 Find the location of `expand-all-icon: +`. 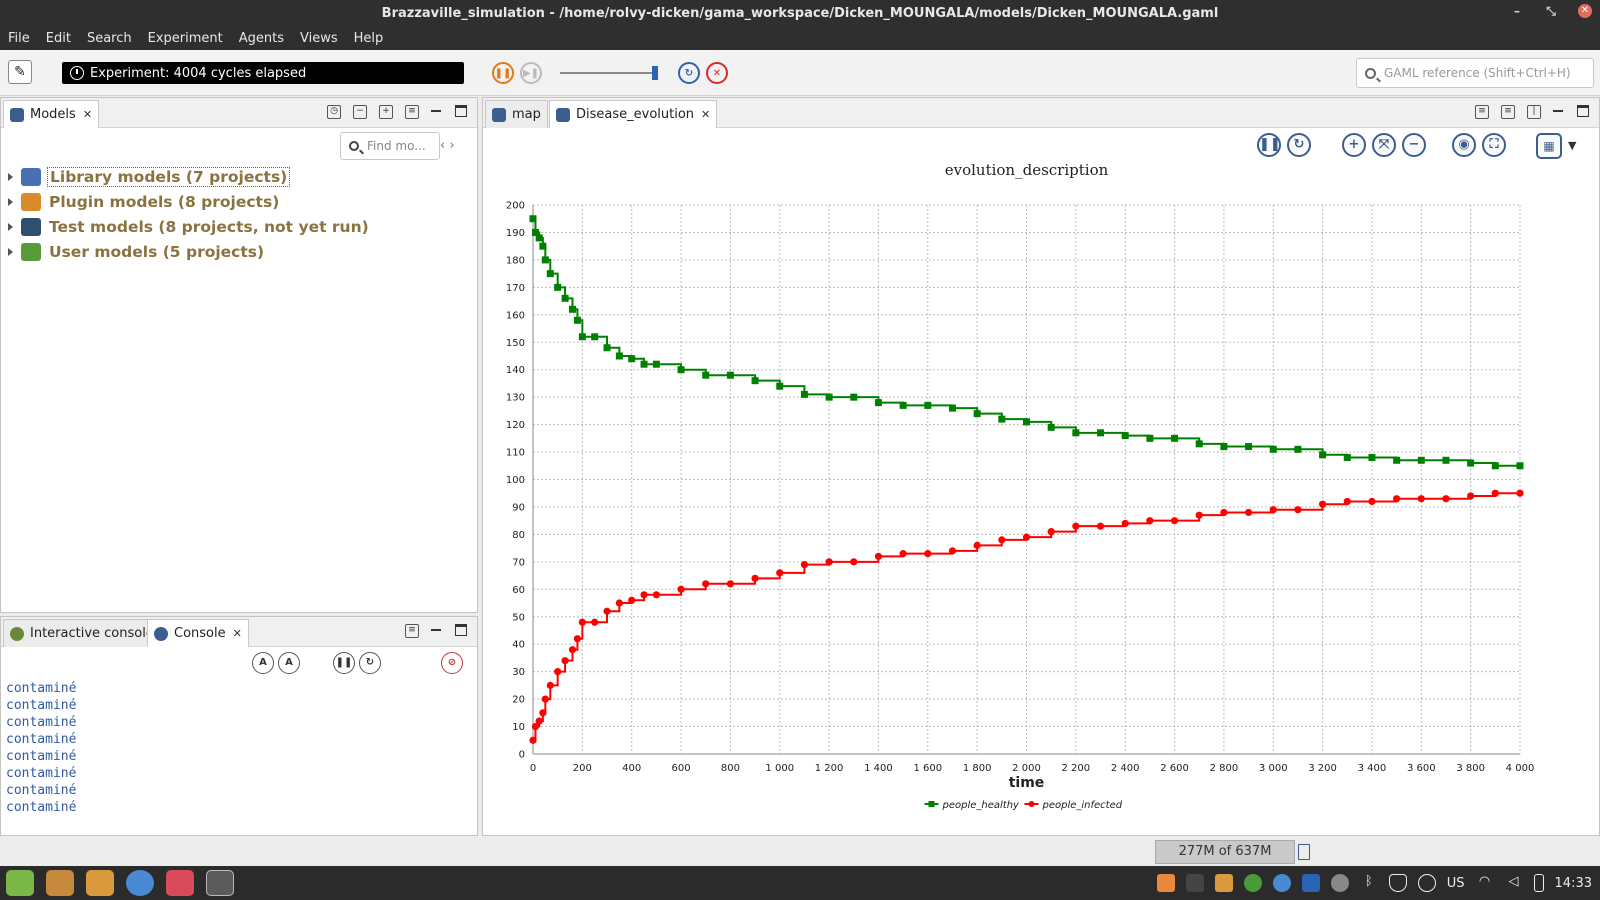

expand-all-icon: + is located at coordinates (386, 112).